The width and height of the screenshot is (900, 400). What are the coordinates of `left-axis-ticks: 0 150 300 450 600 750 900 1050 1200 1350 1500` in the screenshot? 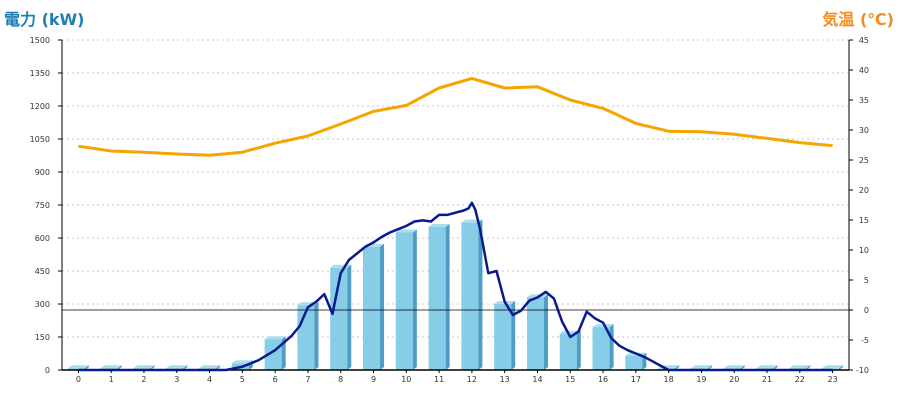 It's located at (46, 205).